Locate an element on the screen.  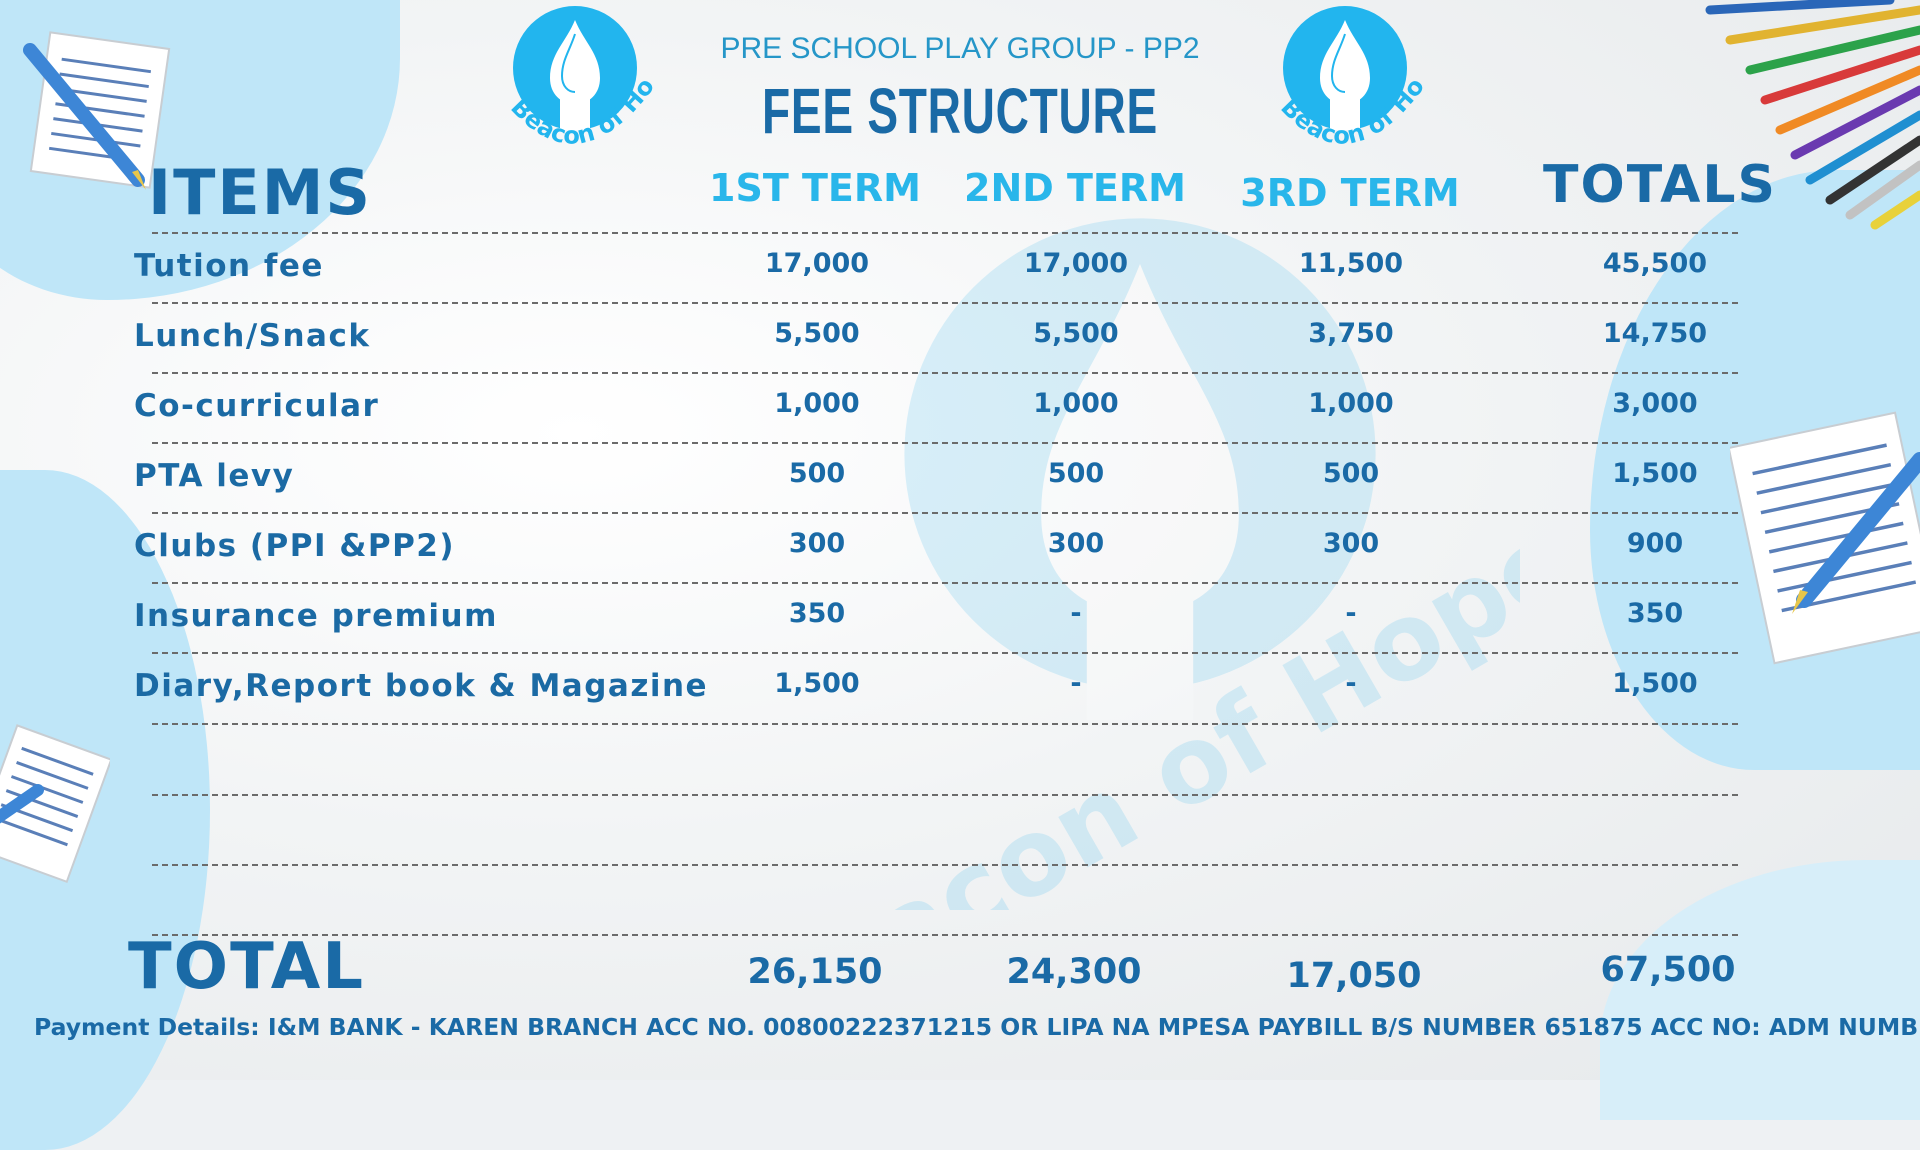
row-term1: 500 is located at coordinates (817, 473).